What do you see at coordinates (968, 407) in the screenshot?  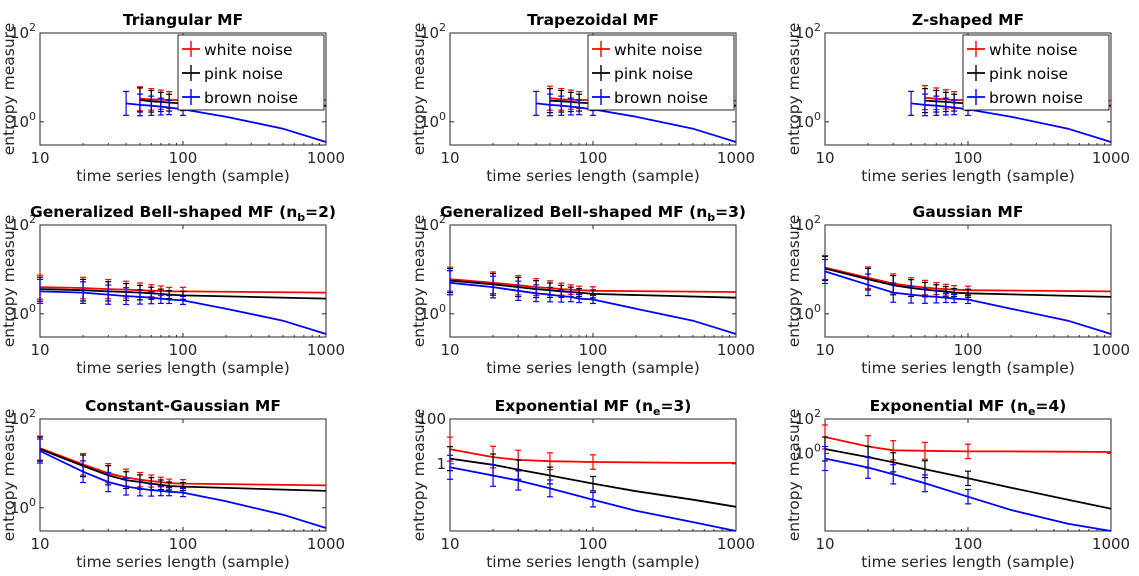 I see `subplot-title: Exponential MF (ne=4)` at bounding box center [968, 407].